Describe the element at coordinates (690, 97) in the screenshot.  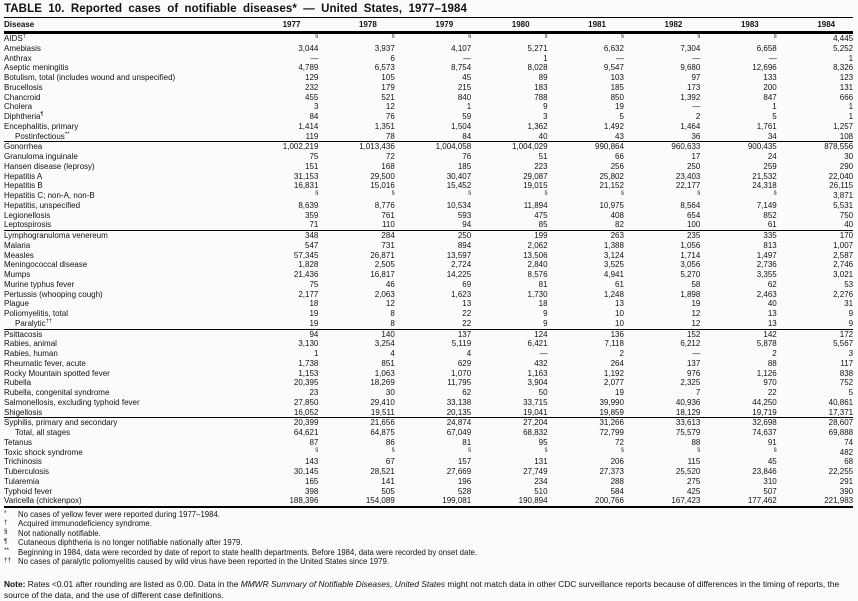
I see `value-cell: 1,392` at that location.